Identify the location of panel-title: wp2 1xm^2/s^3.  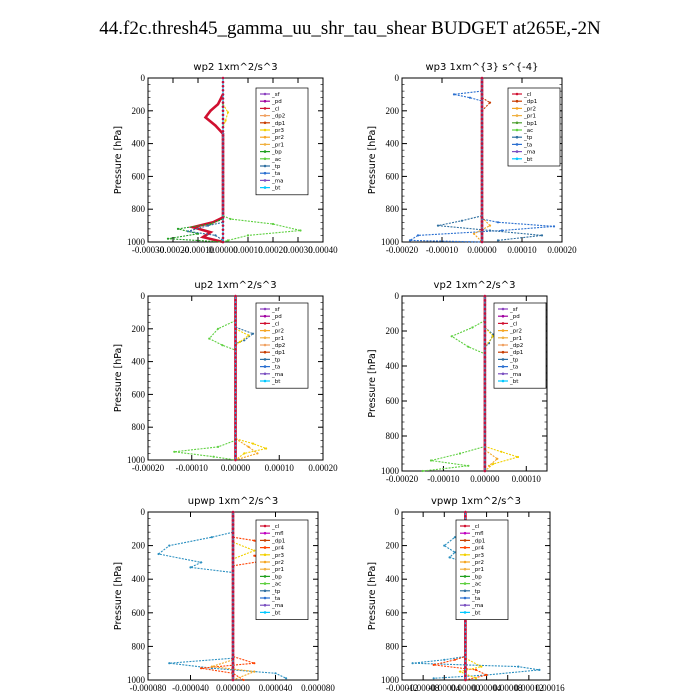
(235, 67).